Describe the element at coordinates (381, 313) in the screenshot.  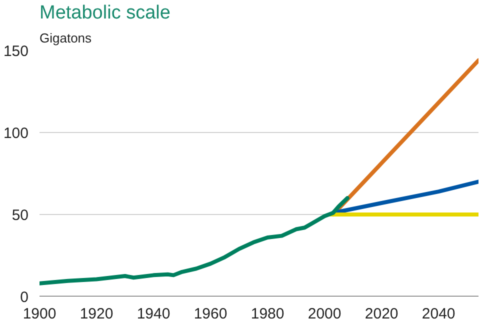
I see `x-tick-label: 2020` at that location.